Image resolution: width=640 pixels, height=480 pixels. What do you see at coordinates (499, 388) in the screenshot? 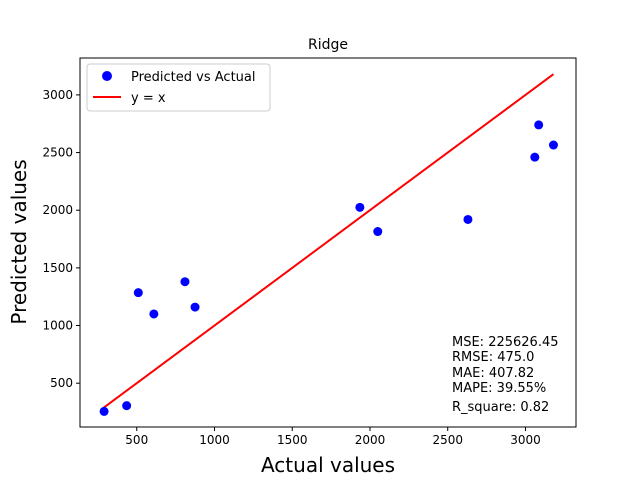
I see `metric-mape: MAPE: 39.55%` at bounding box center [499, 388].